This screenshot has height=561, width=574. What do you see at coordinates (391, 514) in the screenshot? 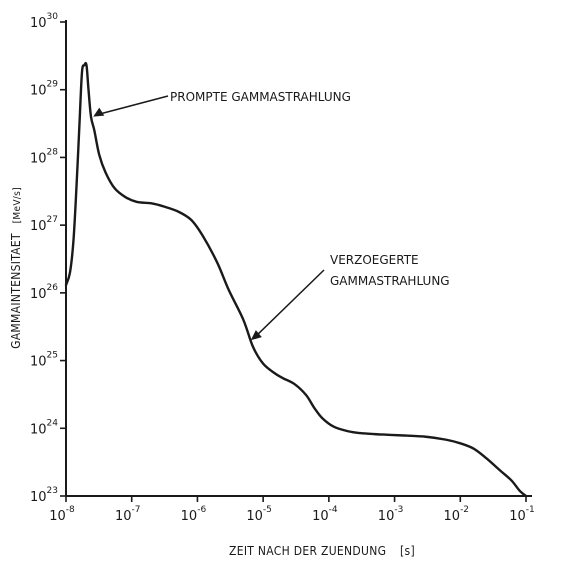
I see `x-tick-label: 10⁻³` at bounding box center [391, 514].